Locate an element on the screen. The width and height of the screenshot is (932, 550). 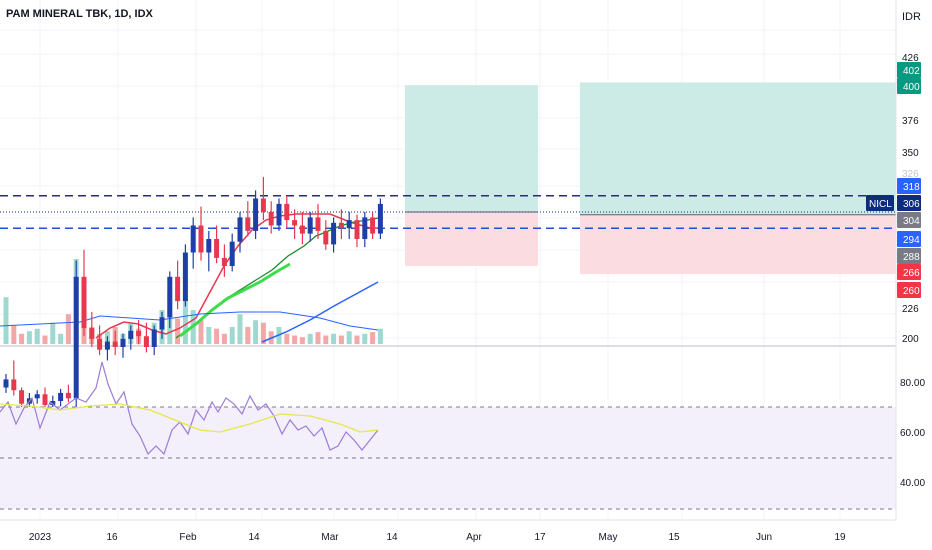
price-badge: 288 is located at coordinates (909, 256).